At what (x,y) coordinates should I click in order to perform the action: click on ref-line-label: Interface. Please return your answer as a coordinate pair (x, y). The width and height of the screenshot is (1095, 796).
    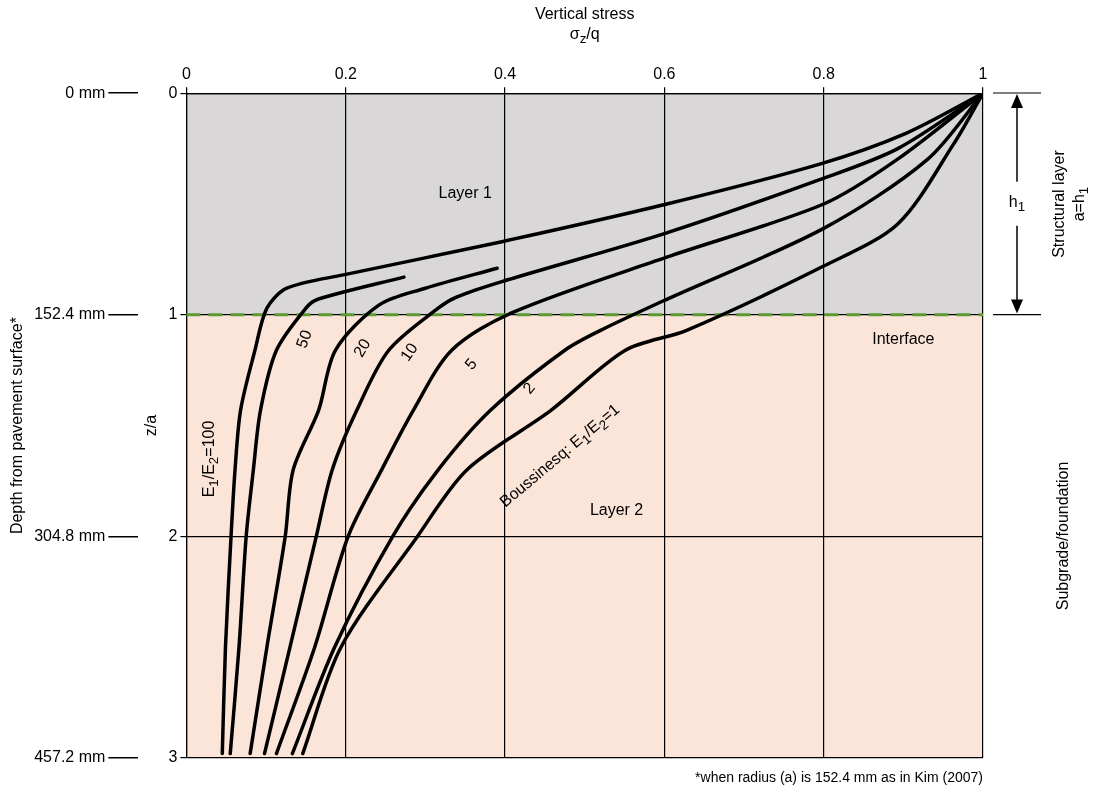
    Looking at the image, I should click on (903, 339).